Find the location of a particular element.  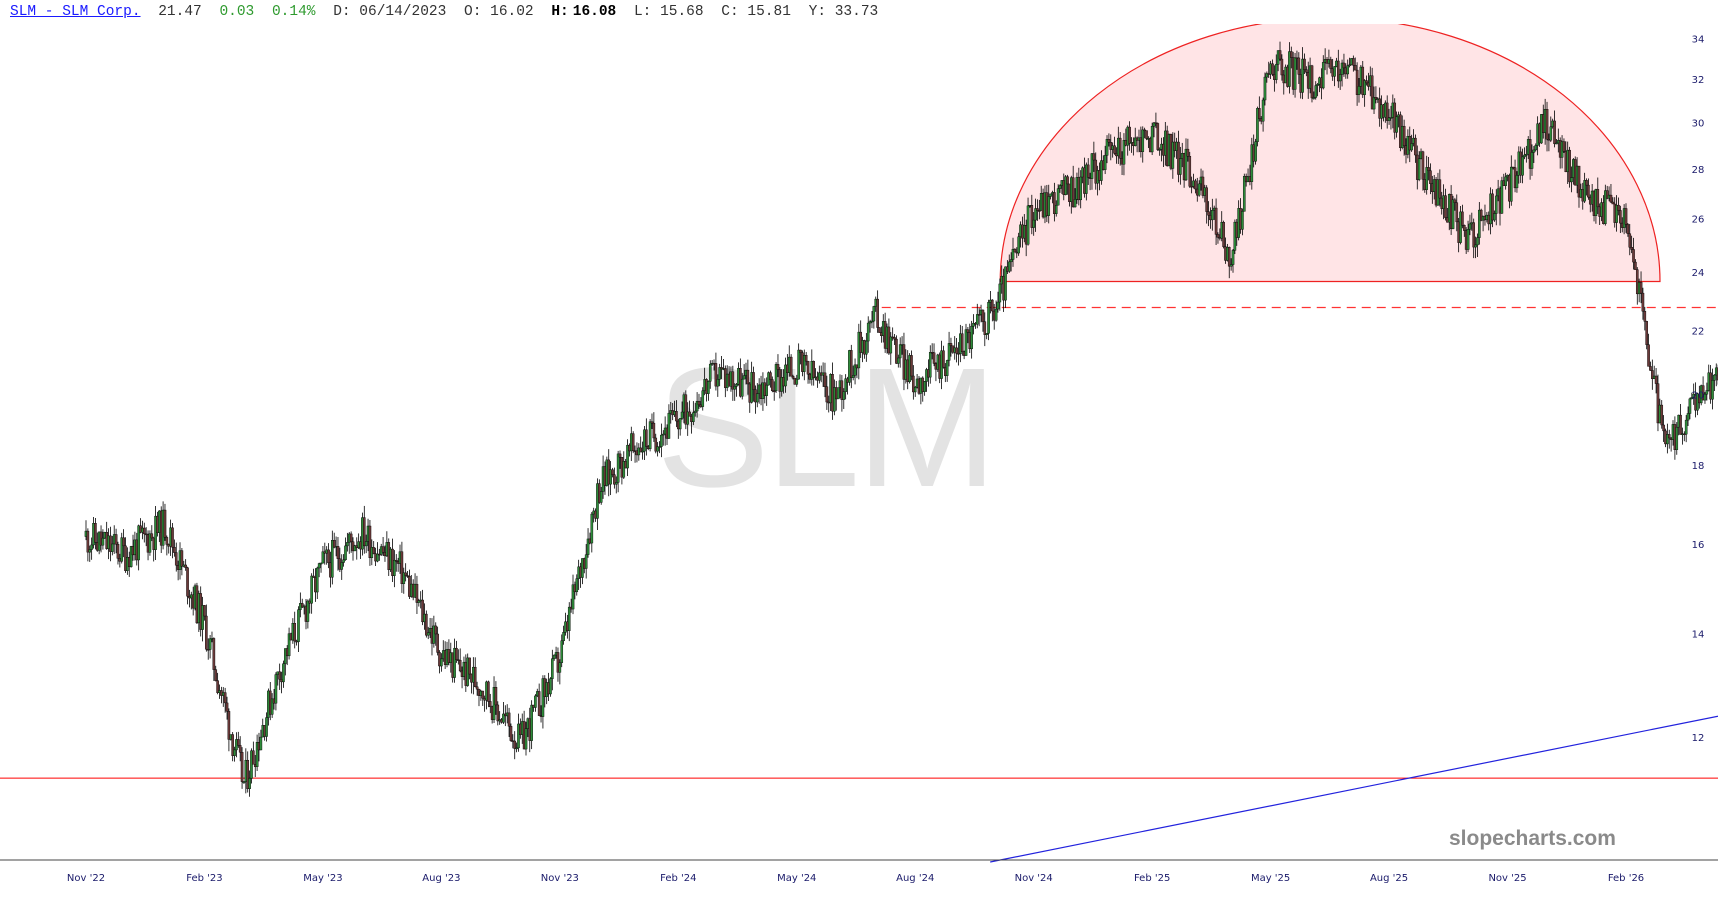

y-tick-label: 16 is located at coordinates (1698, 545).